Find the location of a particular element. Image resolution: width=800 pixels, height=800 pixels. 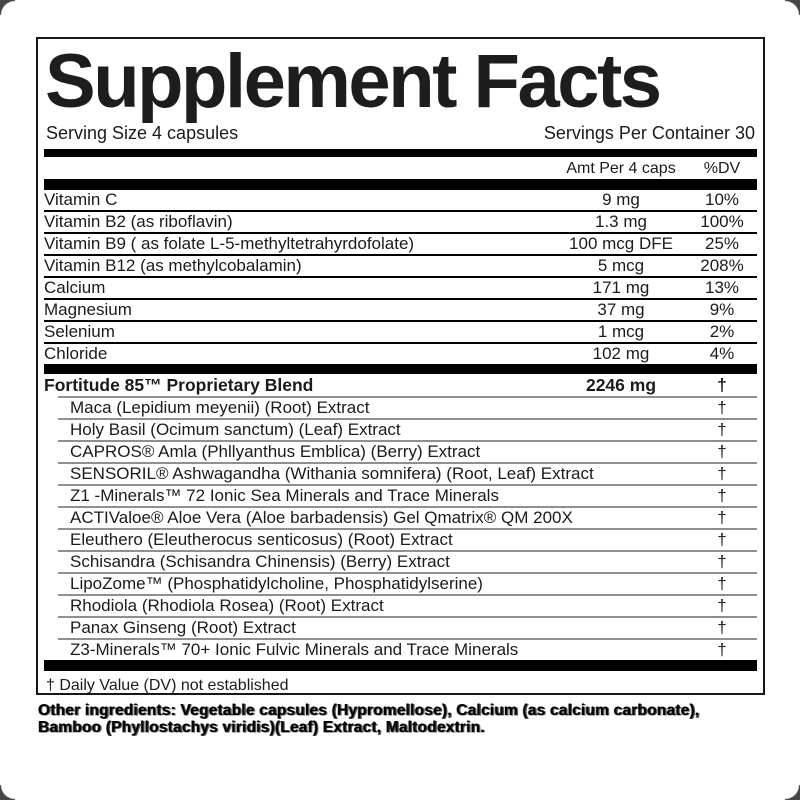

page-corner-bottom-left is located at coordinates (7, 792).